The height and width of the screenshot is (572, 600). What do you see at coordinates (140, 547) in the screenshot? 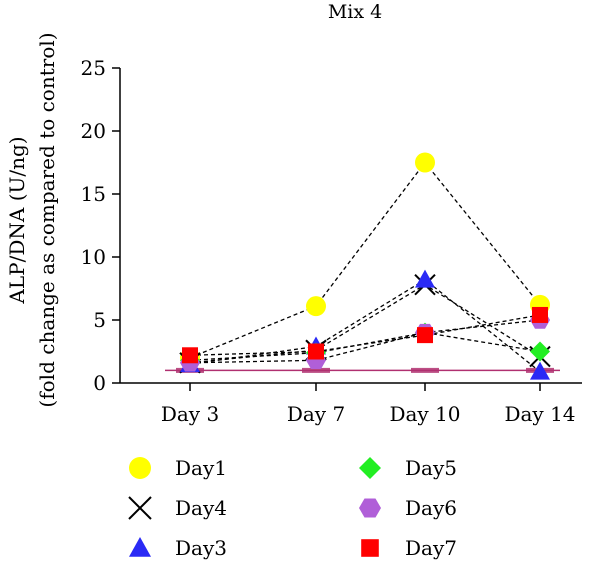
I see `legend-marker-day3` at bounding box center [140, 547].